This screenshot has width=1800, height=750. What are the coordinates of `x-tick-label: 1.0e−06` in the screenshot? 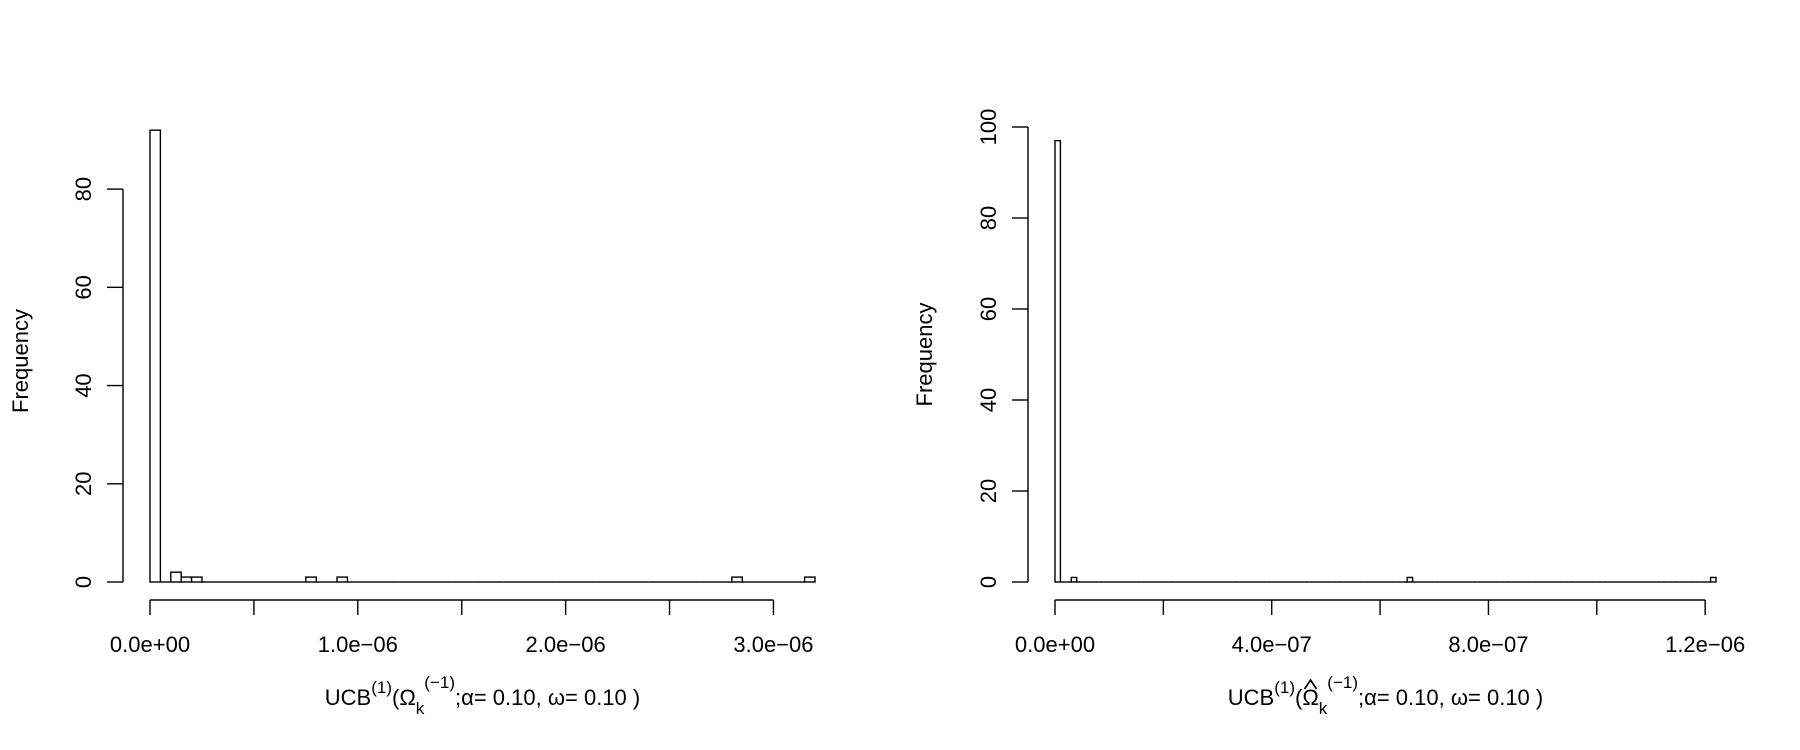 It's located at (358, 644).